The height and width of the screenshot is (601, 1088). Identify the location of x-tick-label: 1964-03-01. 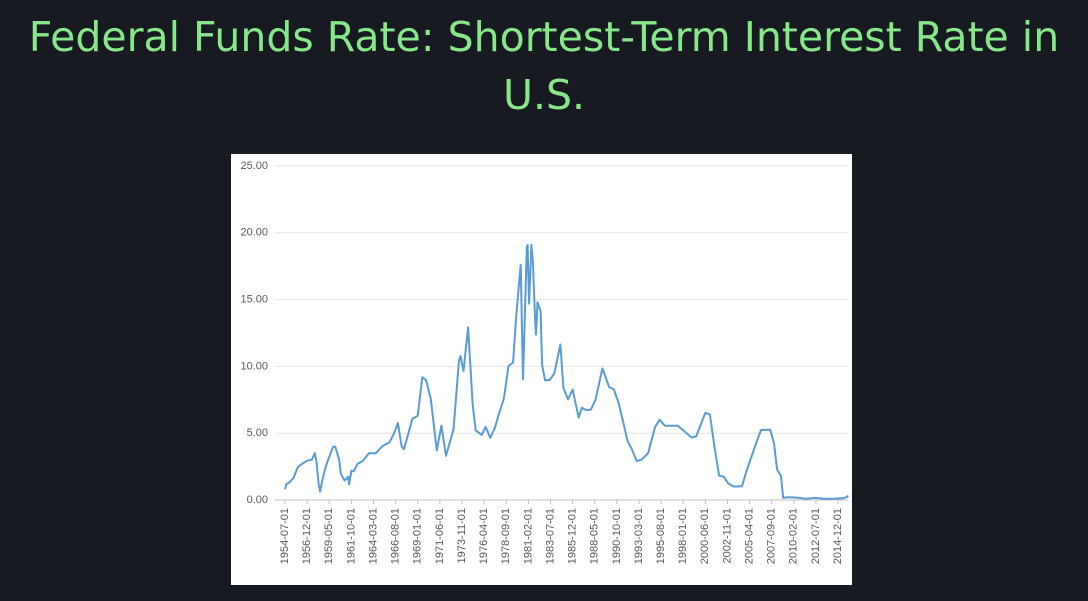
(373, 536).